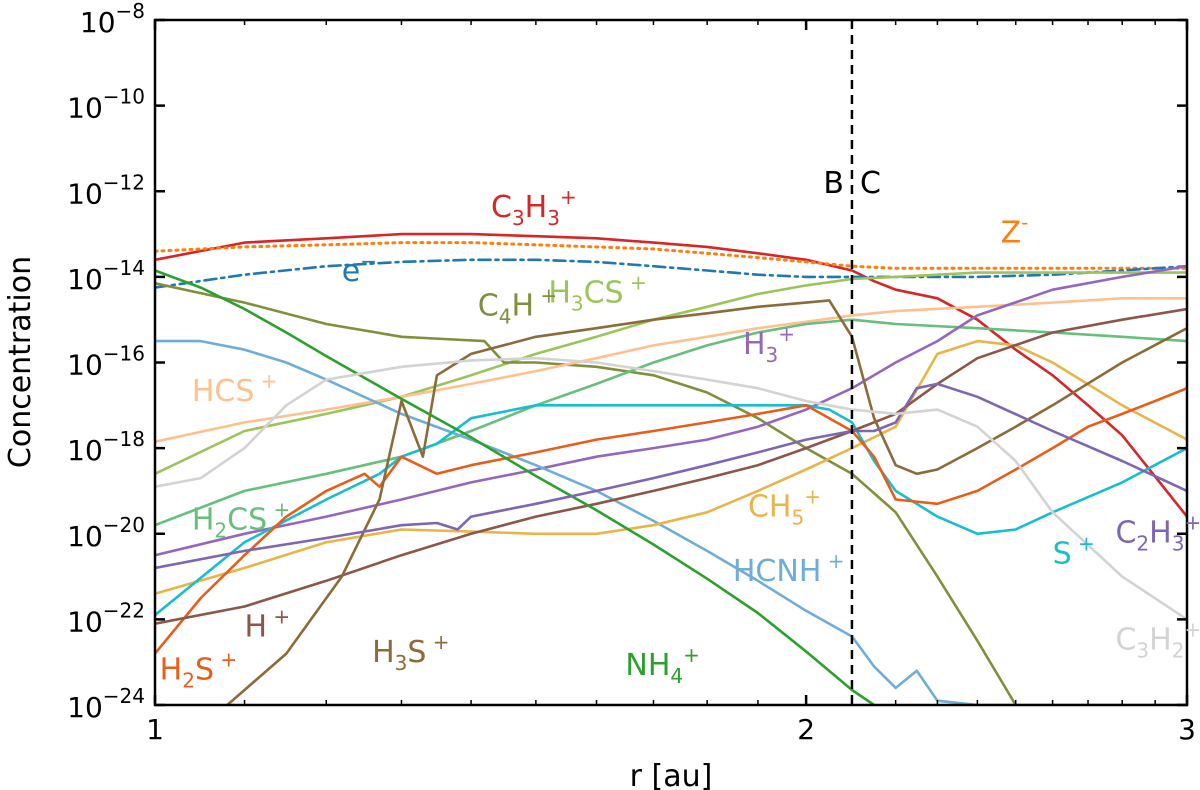  What do you see at coordinates (1187, 729) in the screenshot?
I see `x-tick-label: 3` at bounding box center [1187, 729].